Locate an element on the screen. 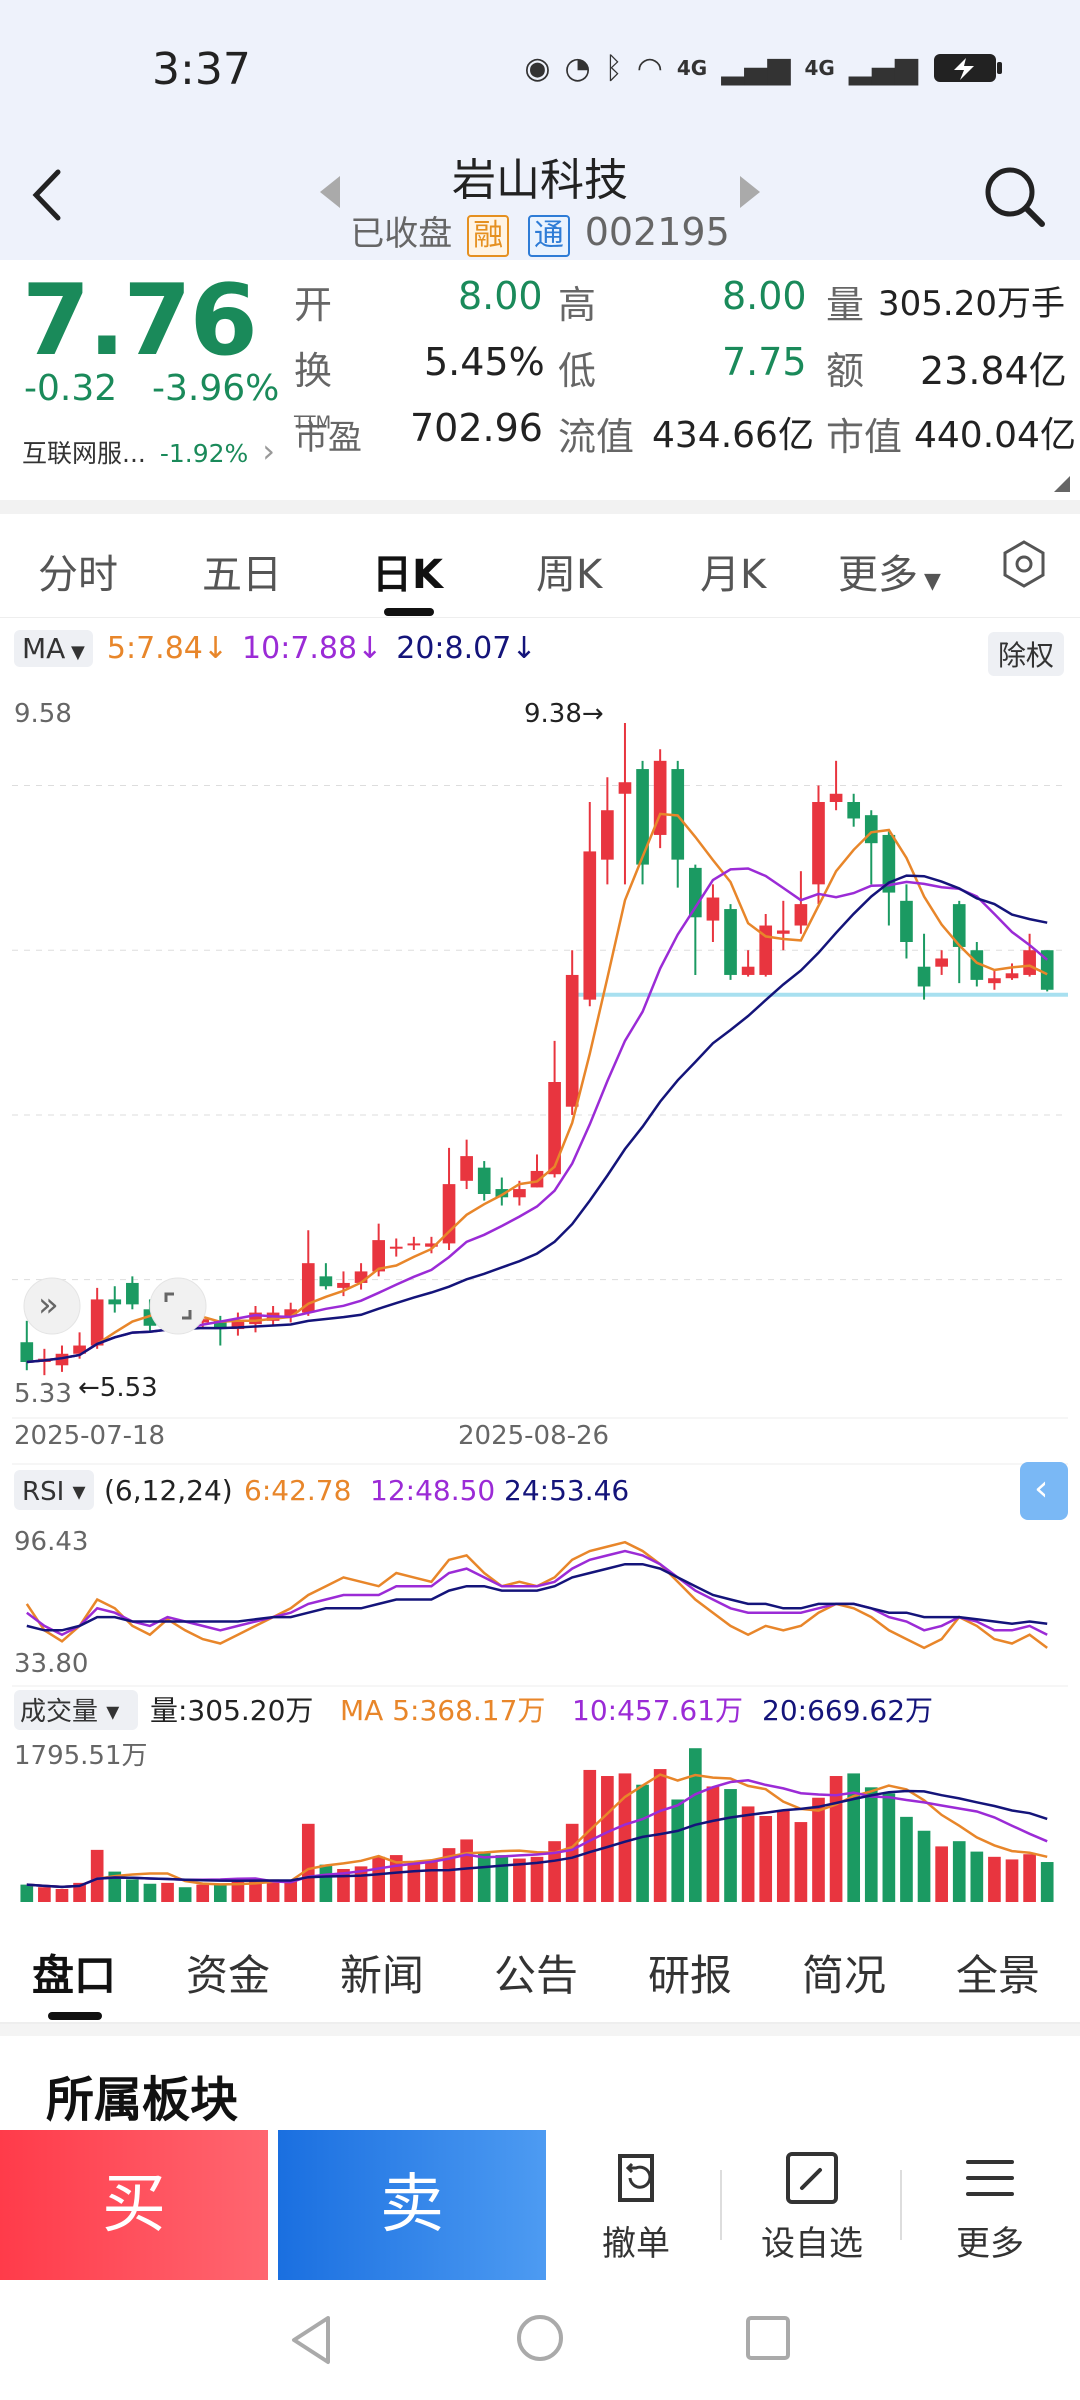 The width and height of the screenshot is (1080, 2400). volume-y-max: 1795.51万 is located at coordinates (81, 1756).